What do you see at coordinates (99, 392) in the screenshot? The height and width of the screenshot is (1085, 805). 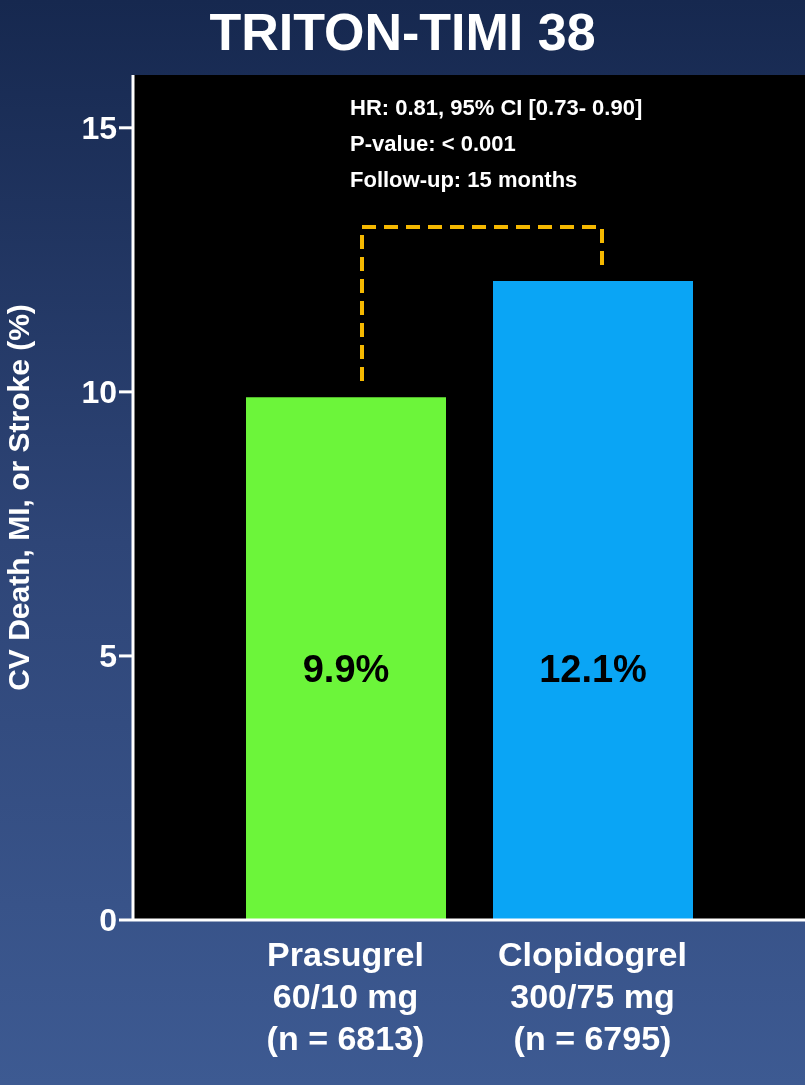 I see `y-tick-label: 10` at bounding box center [99, 392].